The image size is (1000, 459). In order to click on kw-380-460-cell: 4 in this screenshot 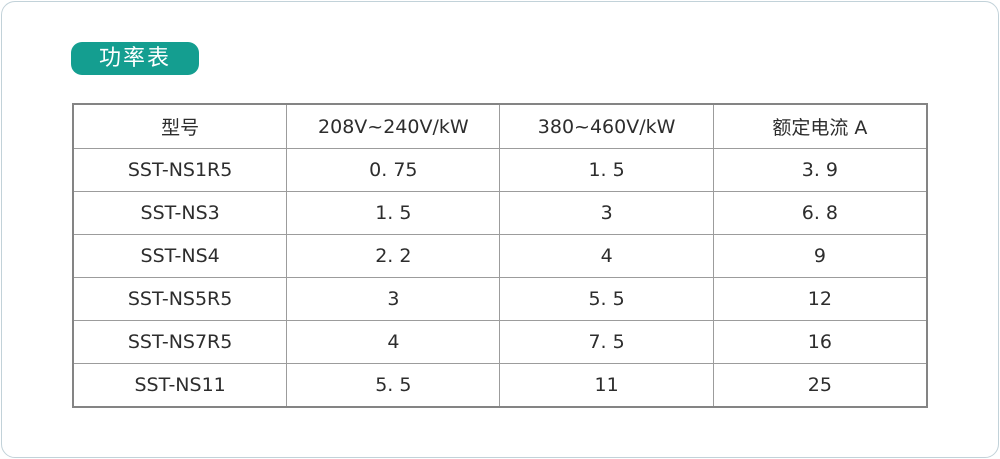, I will do `click(606, 256)`.